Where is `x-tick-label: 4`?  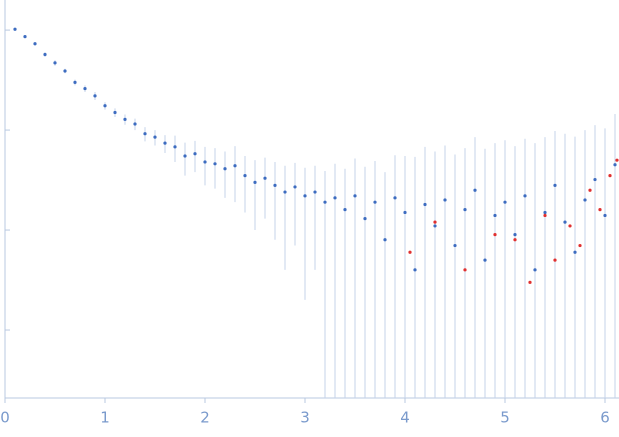 x-tick-label: 4 is located at coordinates (405, 418).